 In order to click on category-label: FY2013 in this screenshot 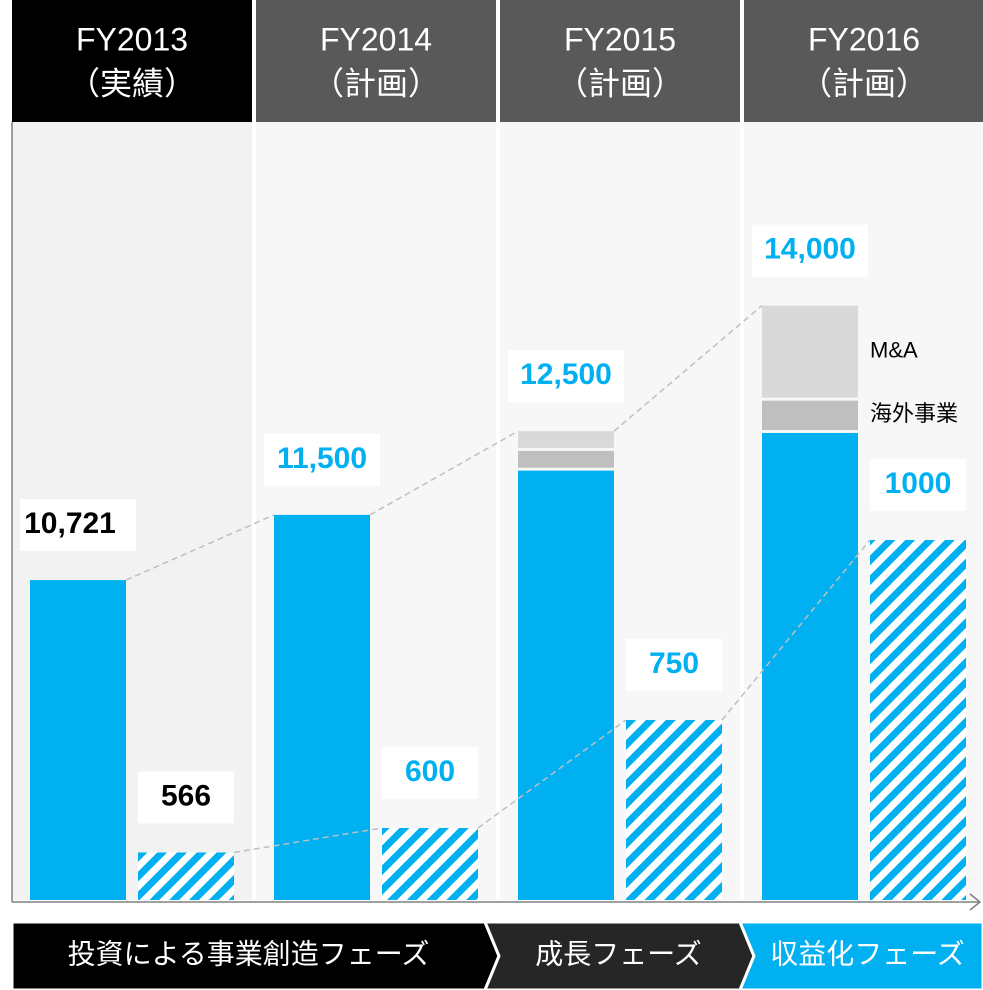, I will do `click(132, 39)`.